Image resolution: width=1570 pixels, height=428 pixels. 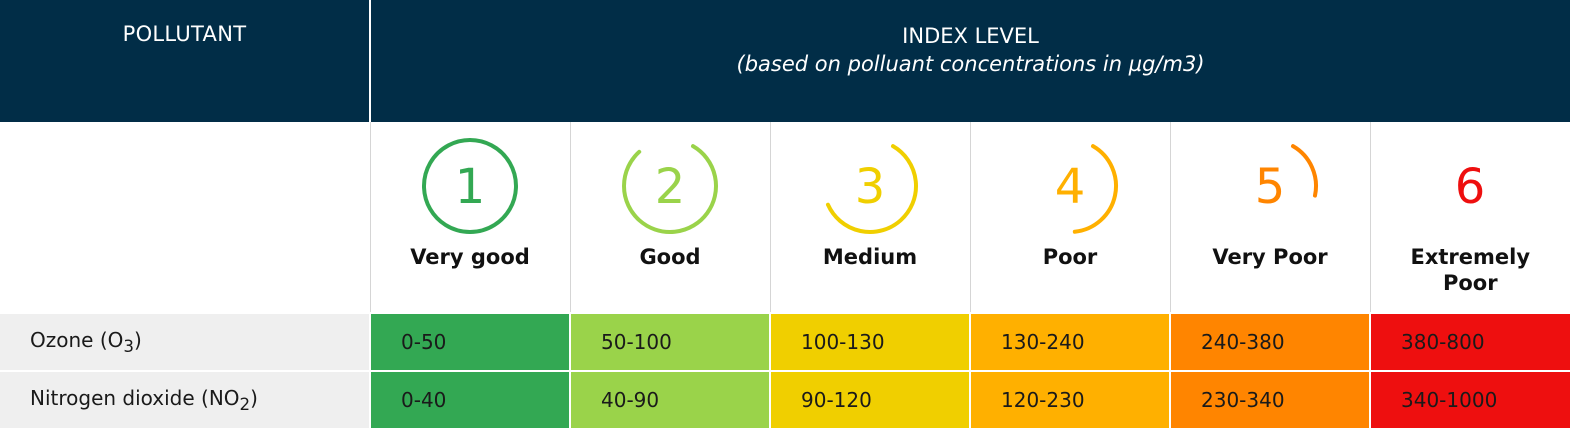 I want to click on pollutant-subscript: 2, so click(x=245, y=404).